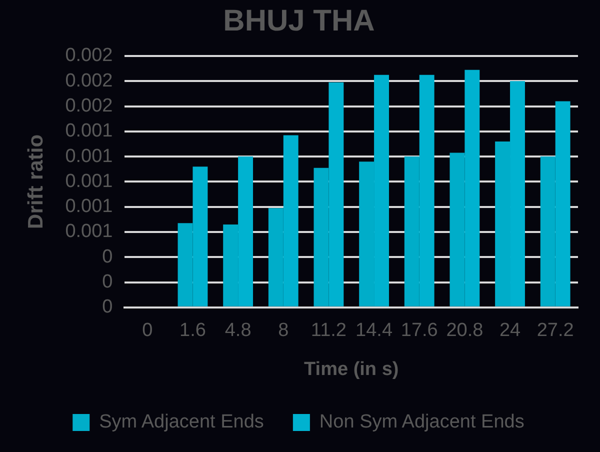 The height and width of the screenshot is (452, 600). I want to click on x-tick-label: 24, so click(510, 331).